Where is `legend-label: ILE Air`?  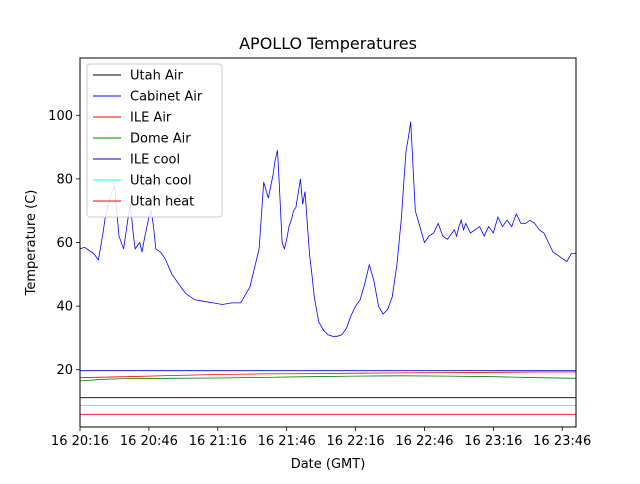
legend-label: ILE Air is located at coordinates (151, 118).